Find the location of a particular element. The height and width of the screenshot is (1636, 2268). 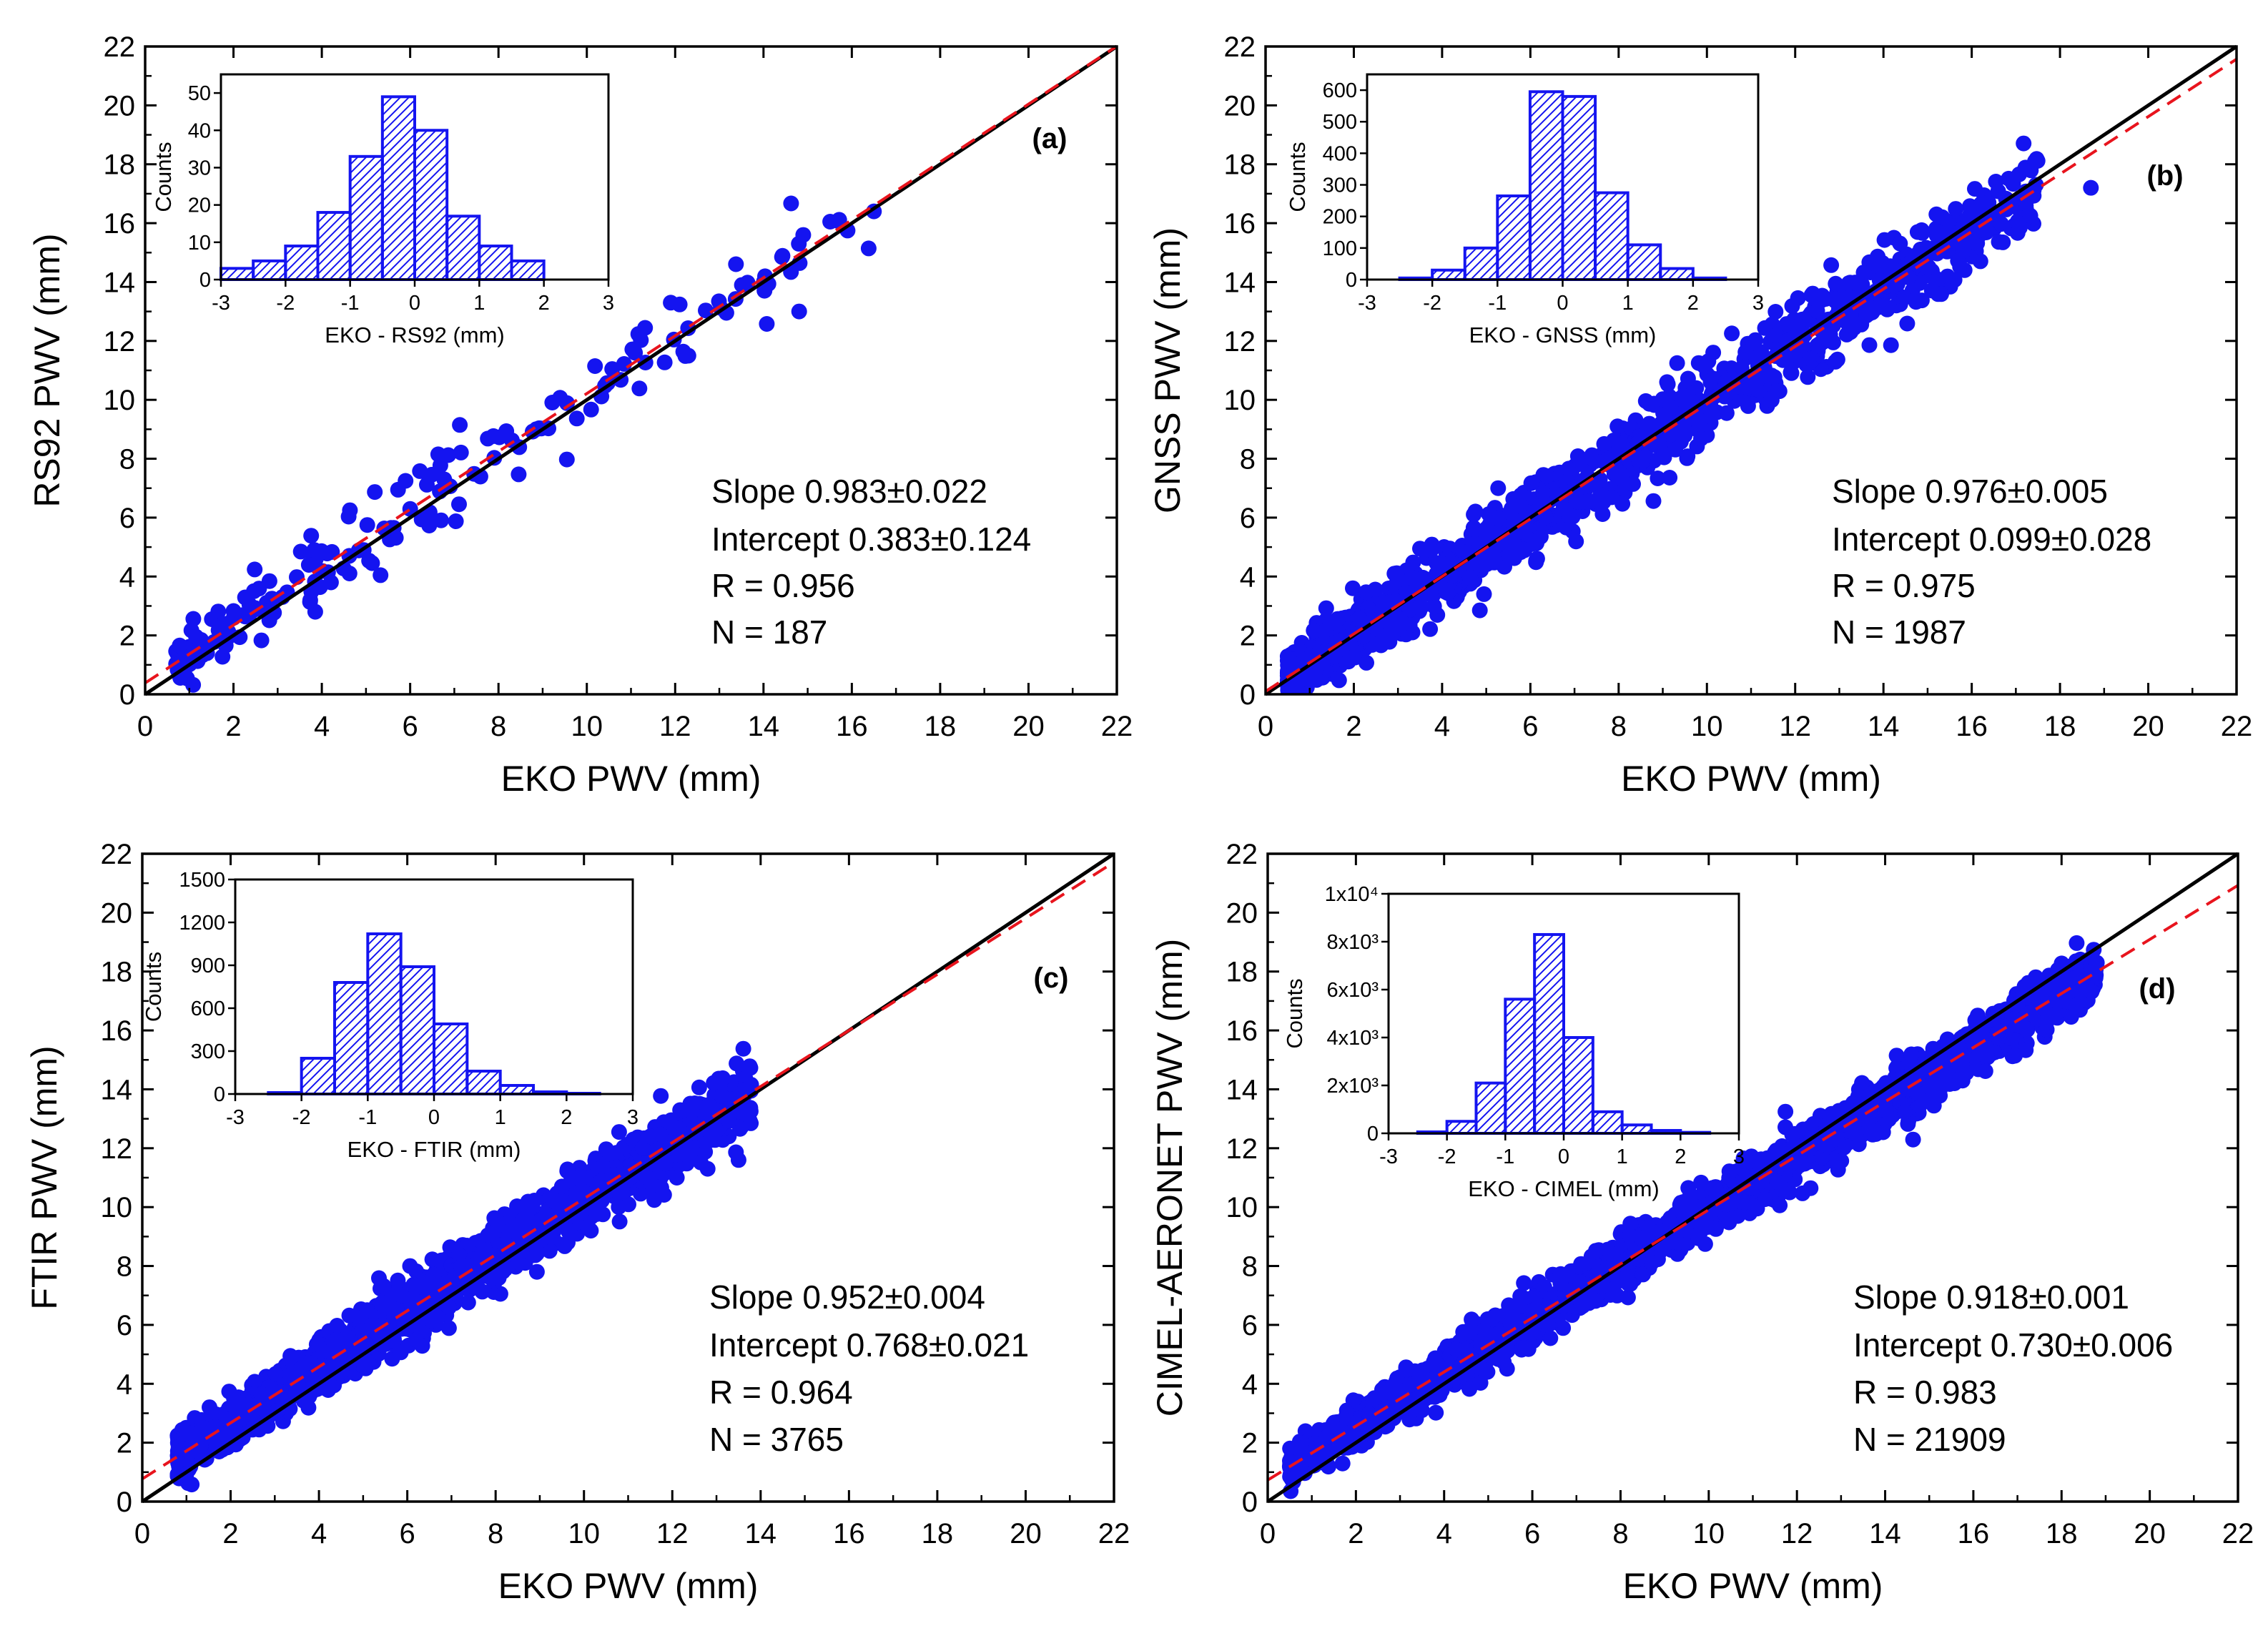

inset-y-tick-label: 0 is located at coordinates (205, 280).